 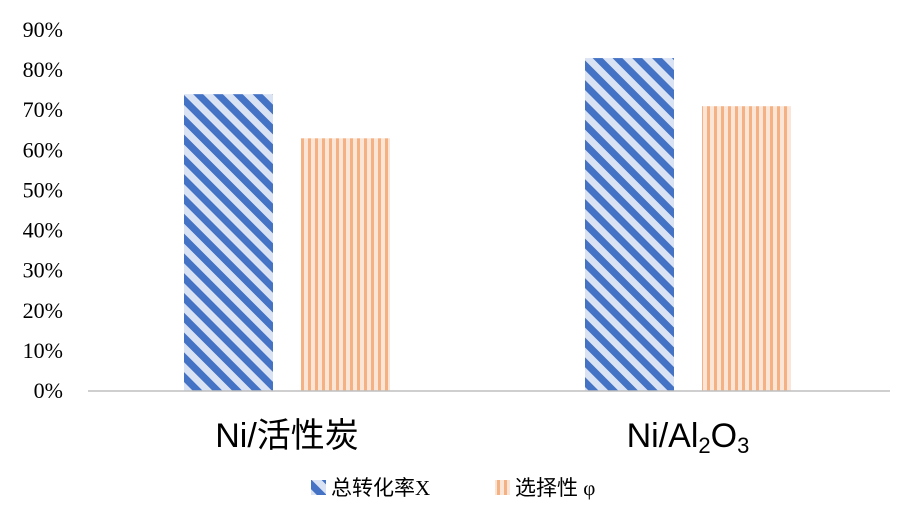 I want to click on y-tick-label: 10%, so click(x=43, y=350).